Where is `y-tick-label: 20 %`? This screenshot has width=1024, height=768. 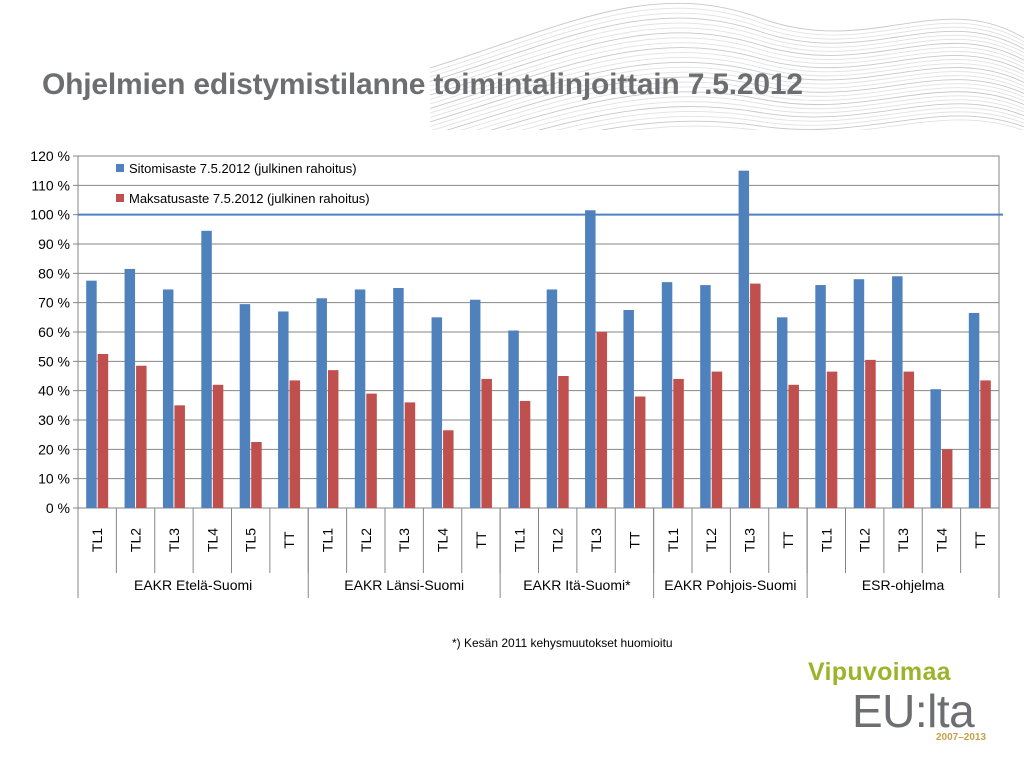 y-tick-label: 20 % is located at coordinates (54, 449).